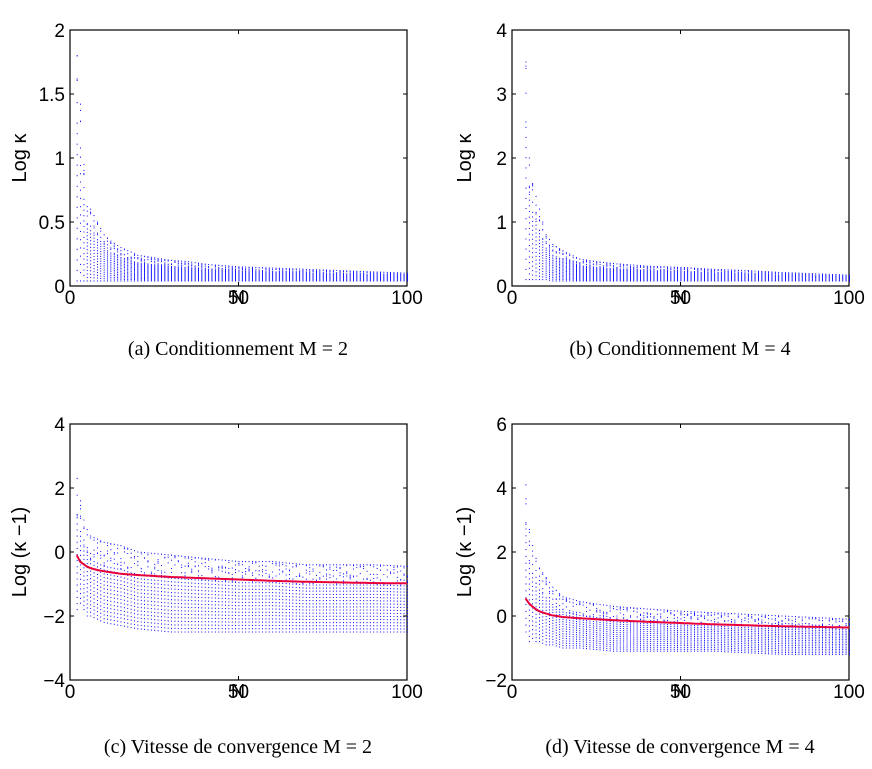 The width and height of the screenshot is (872, 769). What do you see at coordinates (59, 489) in the screenshot?
I see `y-tick-label-c-3: 2` at bounding box center [59, 489].